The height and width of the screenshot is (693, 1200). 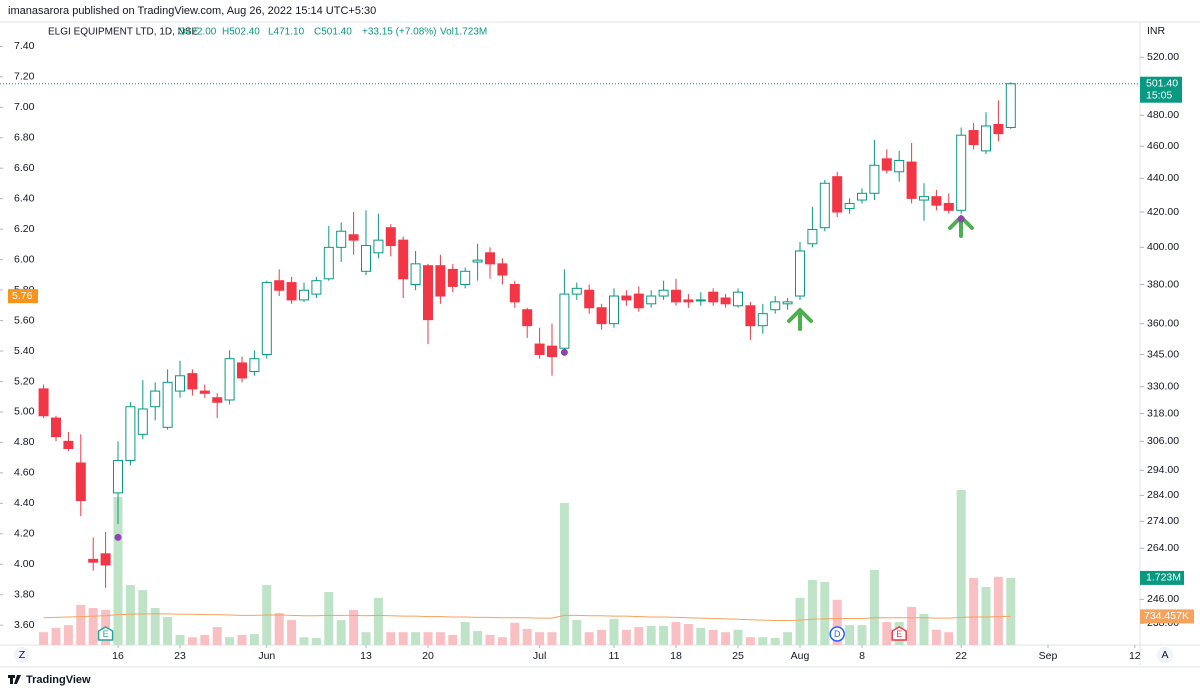 What do you see at coordinates (1163, 441) in the screenshot?
I see `y-tick-label: 306.00` at bounding box center [1163, 441].